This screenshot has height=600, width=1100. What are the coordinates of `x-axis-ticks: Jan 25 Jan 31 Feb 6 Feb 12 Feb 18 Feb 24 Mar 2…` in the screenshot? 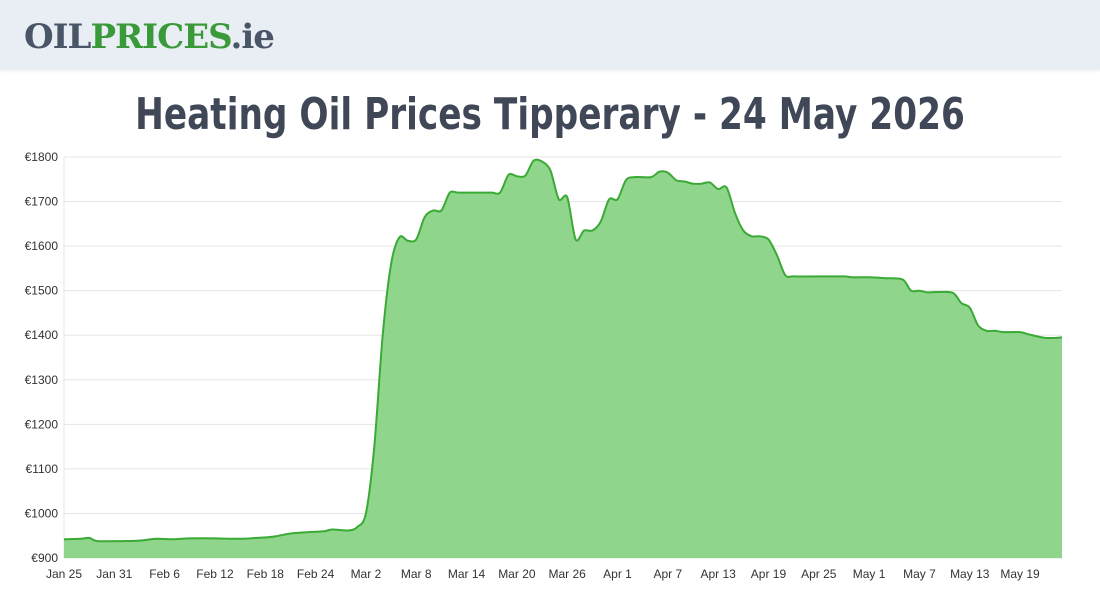 It's located at (543, 574).